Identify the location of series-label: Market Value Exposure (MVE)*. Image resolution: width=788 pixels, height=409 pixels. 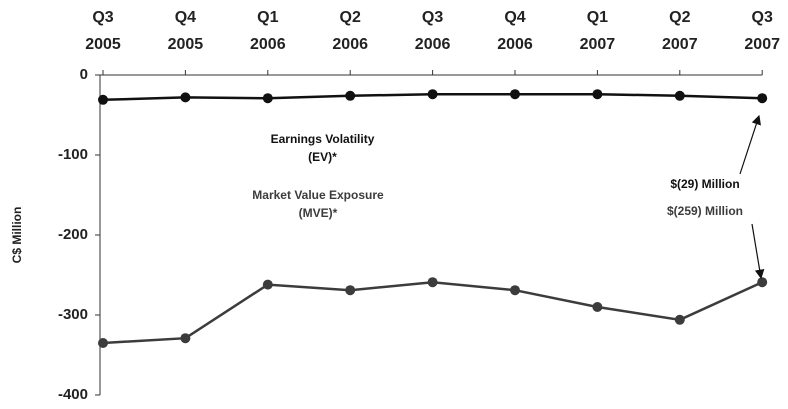
(318, 204).